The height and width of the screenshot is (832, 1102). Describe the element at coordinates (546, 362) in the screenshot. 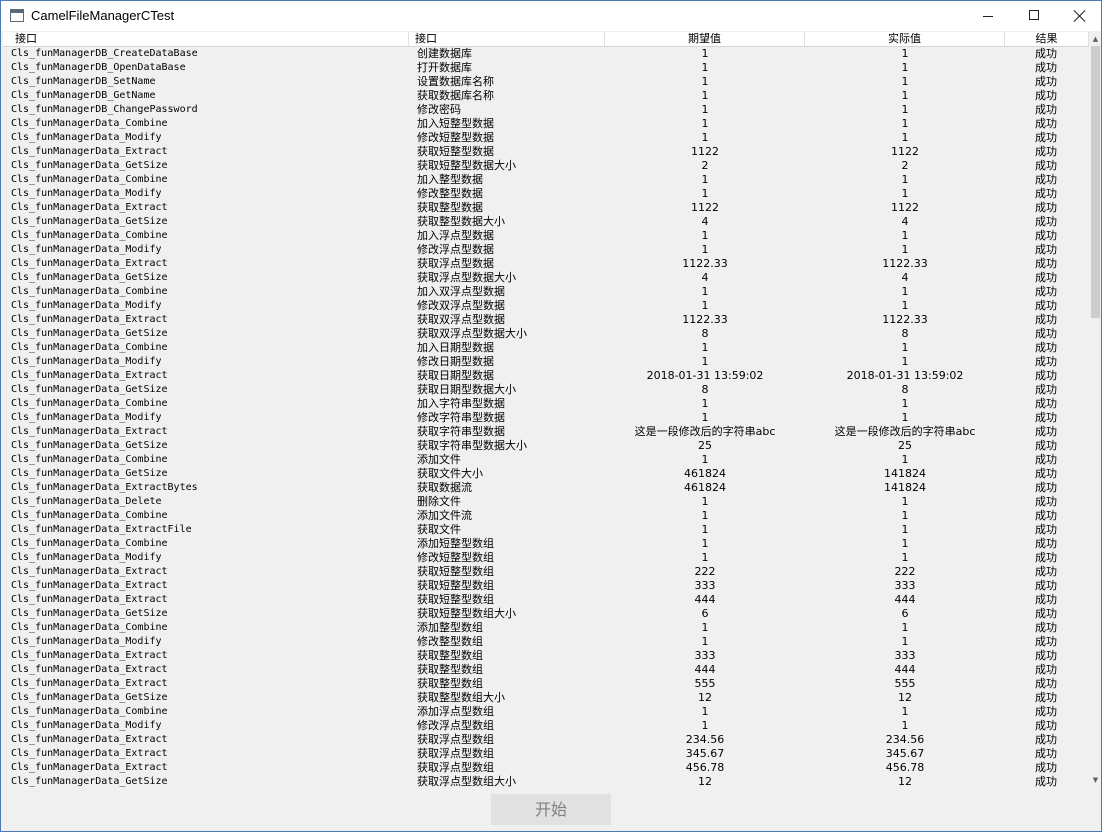

I see `table-row: Cls_funManagerData_Modify 修改日期型数据 1 1 成功` at that location.